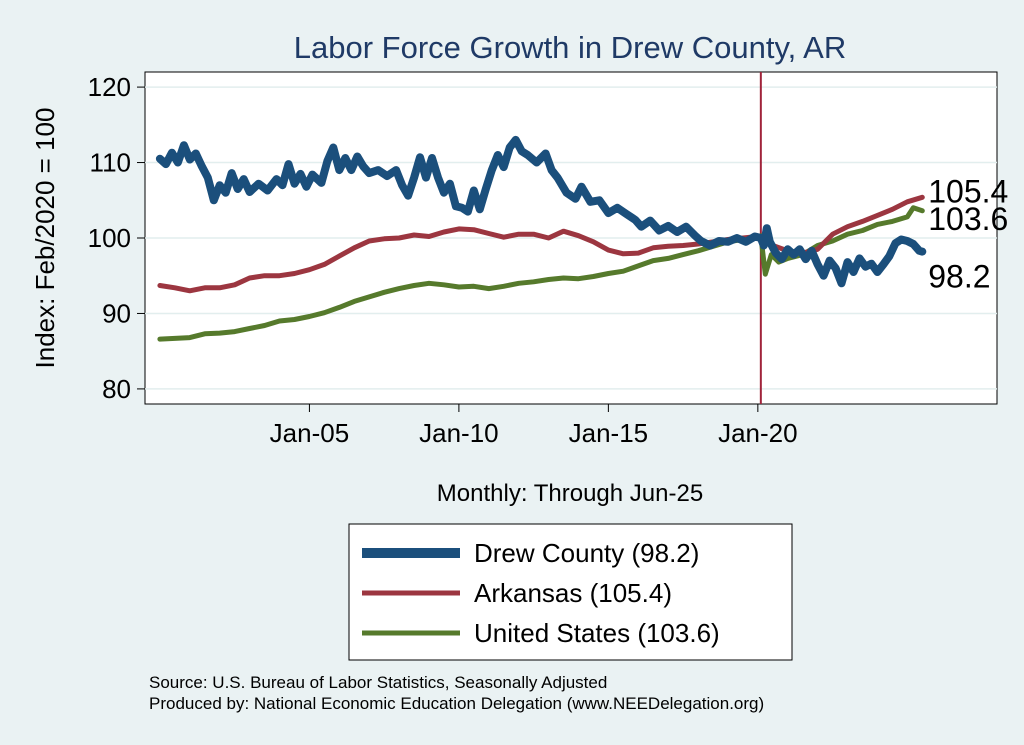 The width and height of the screenshot is (1024, 745). Describe the element at coordinates (968, 219) in the screenshot. I see `end-value-label-united-states: 103.6` at that location.